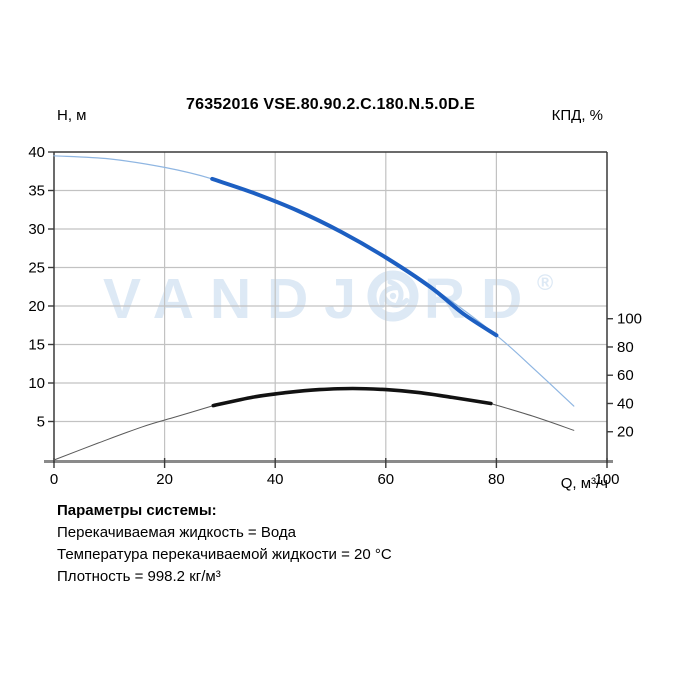 This screenshot has width=681, height=681. What do you see at coordinates (137, 510) in the screenshot?
I see `system-parameters-heading: Параметры системы:` at bounding box center [137, 510].